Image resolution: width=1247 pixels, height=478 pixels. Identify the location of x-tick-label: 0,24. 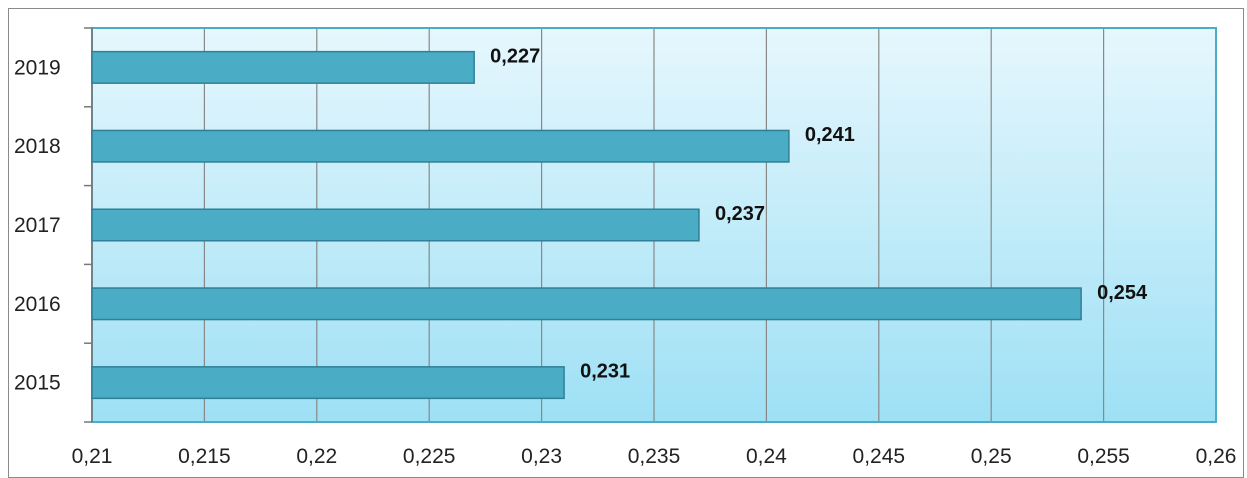
(766, 456).